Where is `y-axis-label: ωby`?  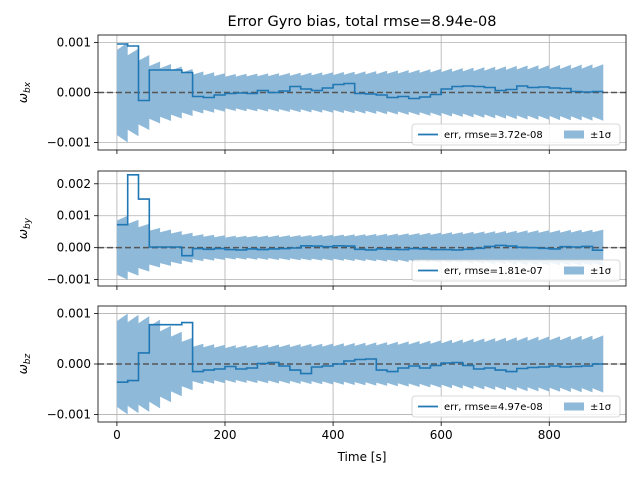 y-axis-label: ωby is located at coordinates (24, 228).